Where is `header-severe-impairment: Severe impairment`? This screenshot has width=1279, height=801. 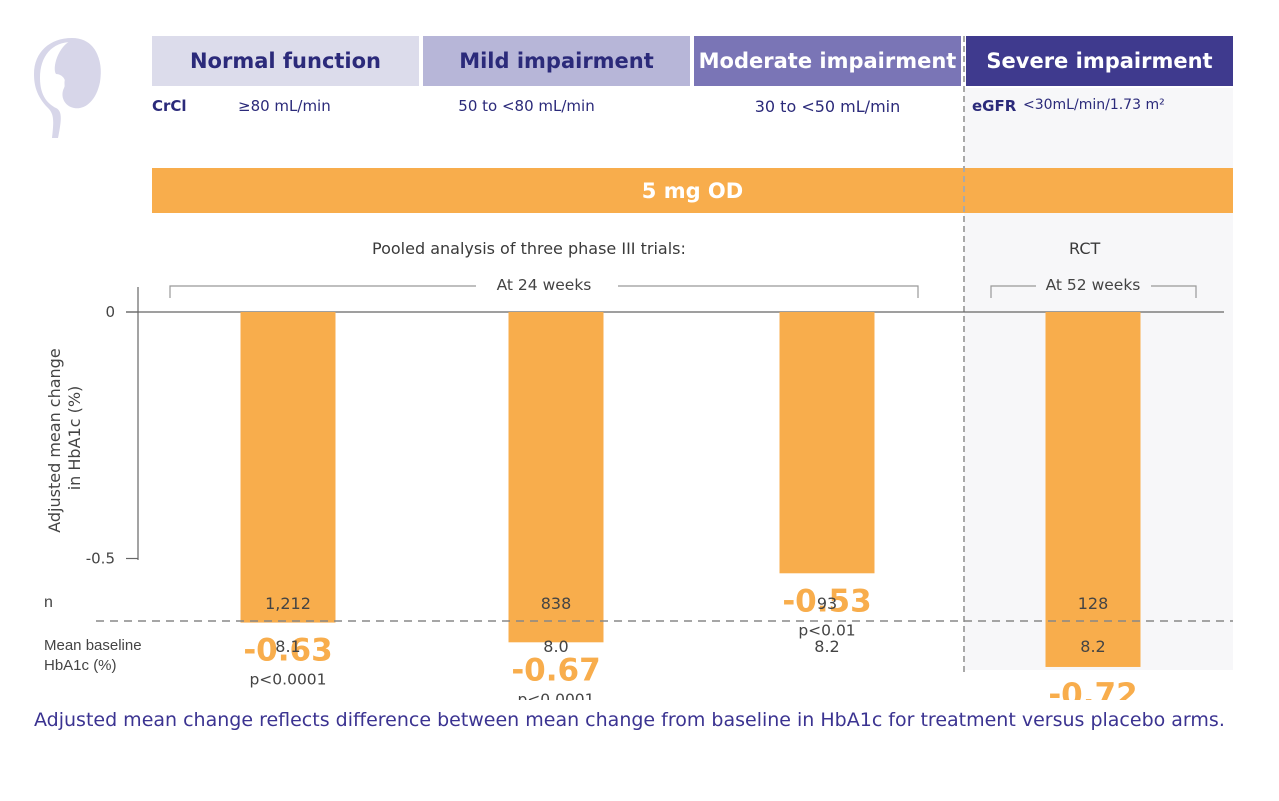 header-severe-impairment: Severe impairment is located at coordinates (1099, 61).